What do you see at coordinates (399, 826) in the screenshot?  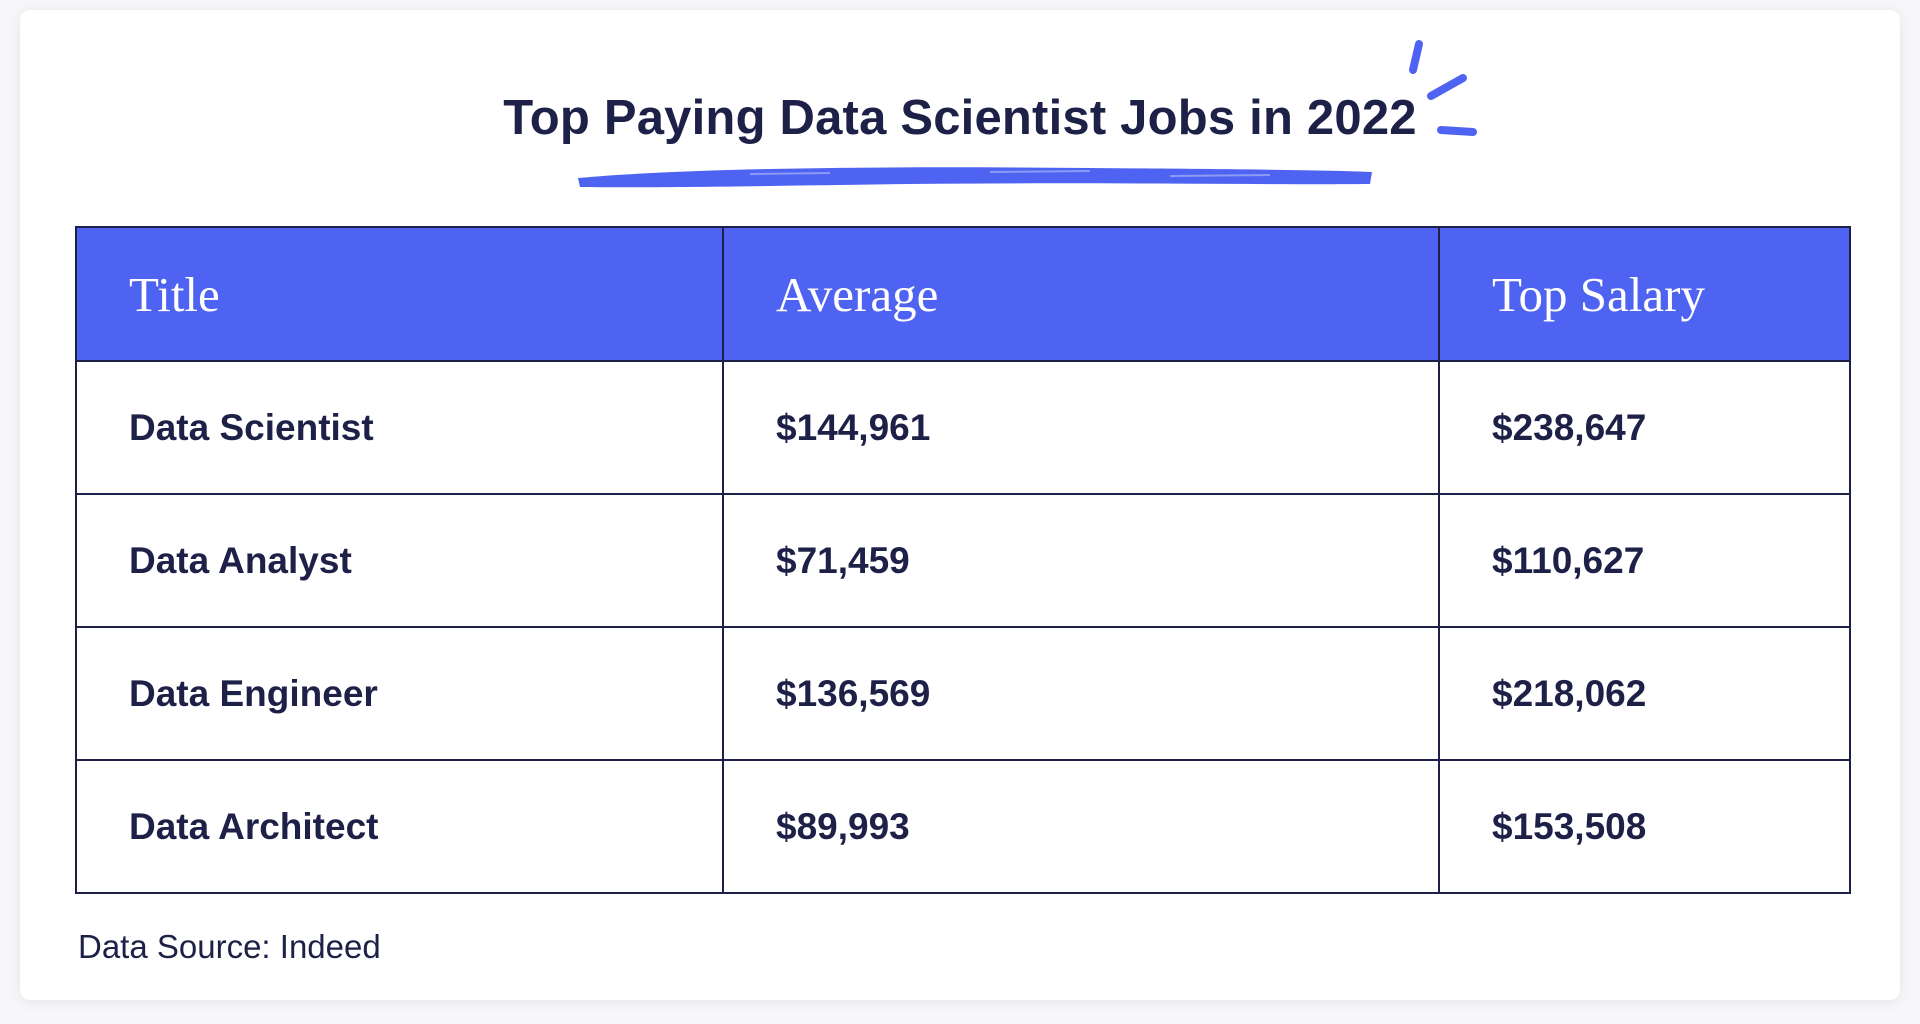 I see `cell-title: Data Architect` at bounding box center [399, 826].